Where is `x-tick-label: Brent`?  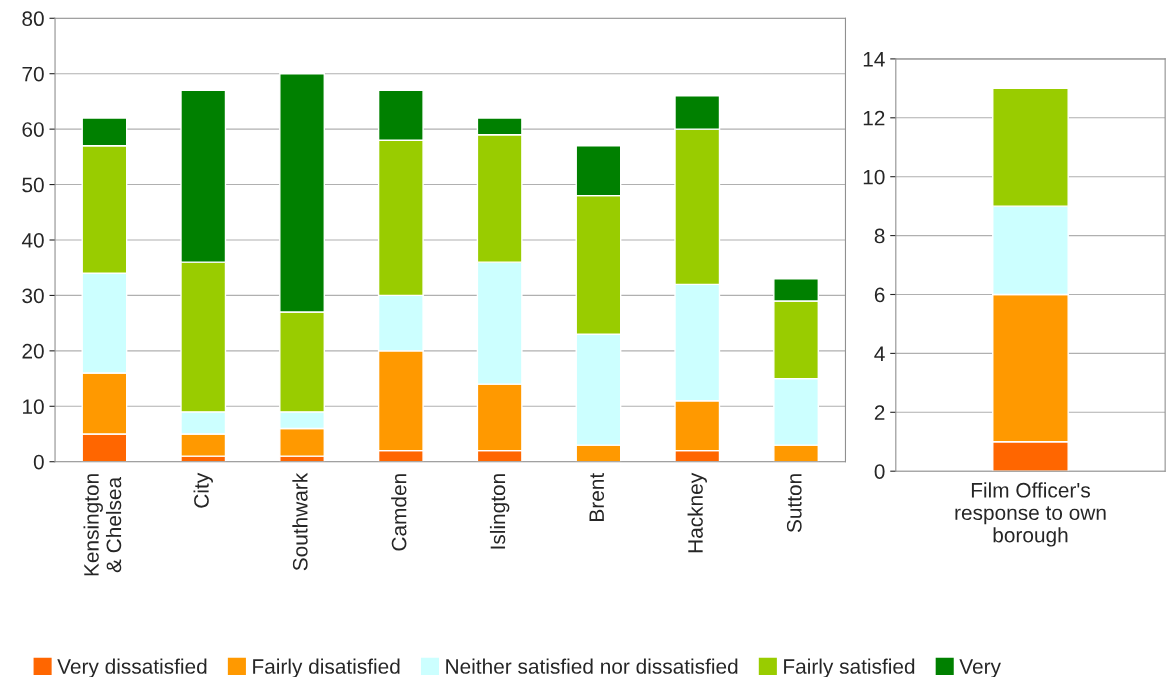
x-tick-label: Brent is located at coordinates (597, 496).